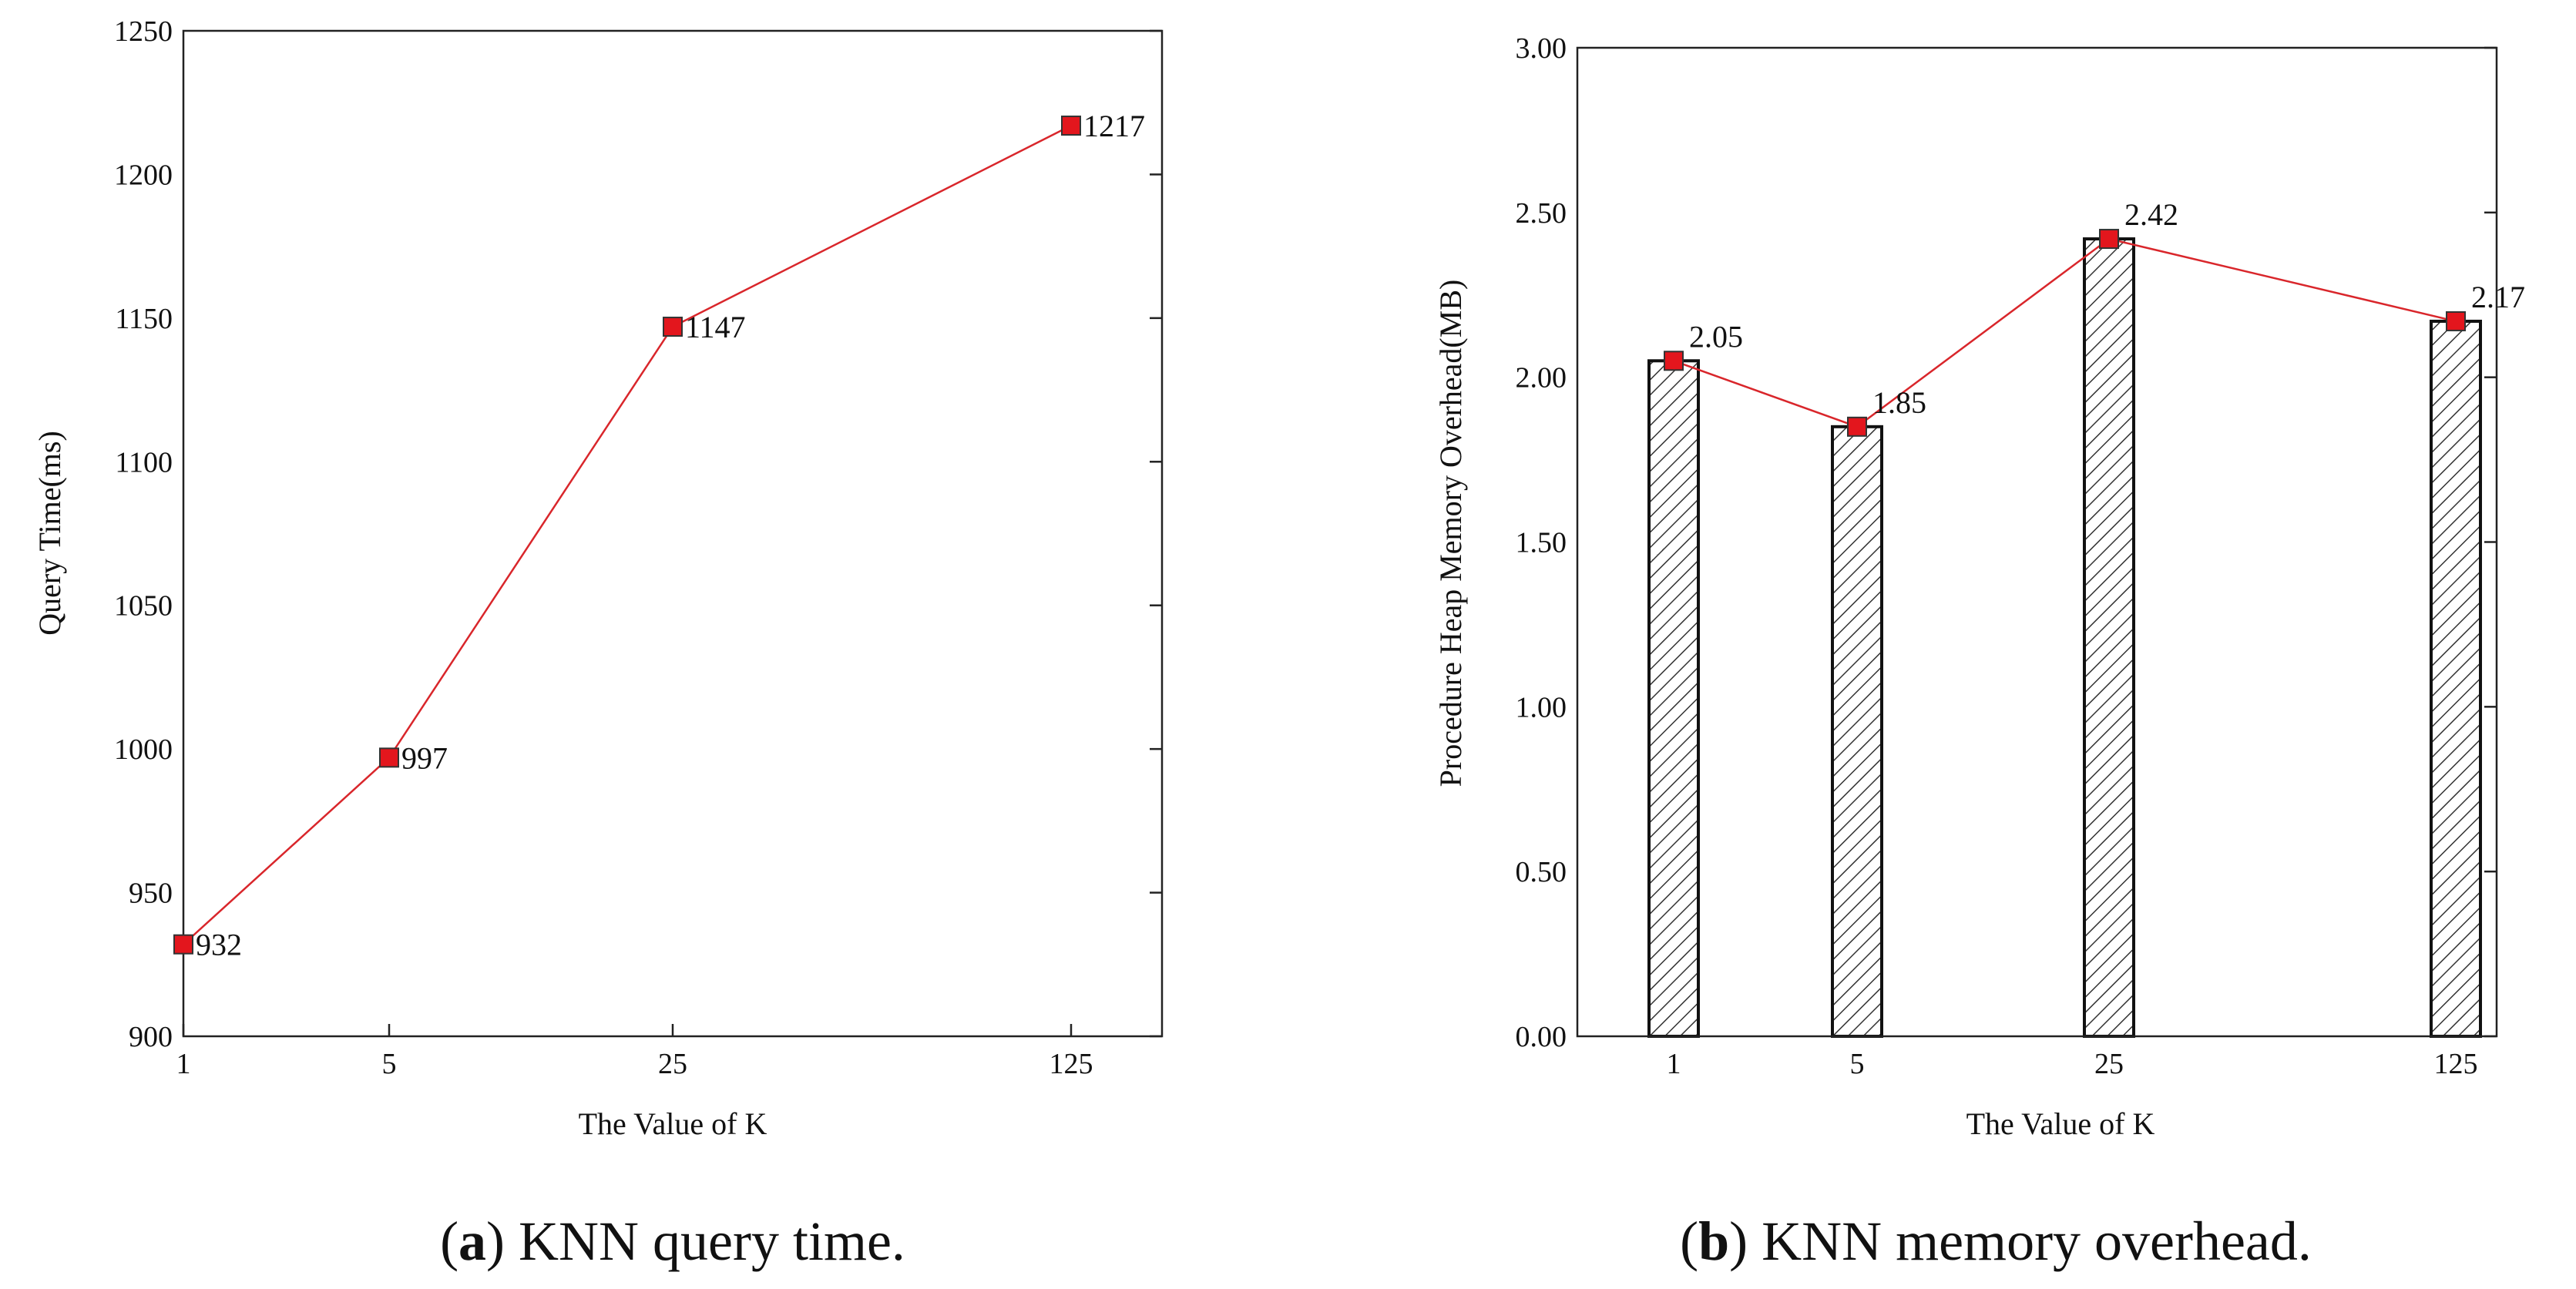 The height and width of the screenshot is (1289, 2576). Describe the element at coordinates (49, 533) in the screenshot. I see `chart-a-y-axis-title: Query Time(ms)` at that location.